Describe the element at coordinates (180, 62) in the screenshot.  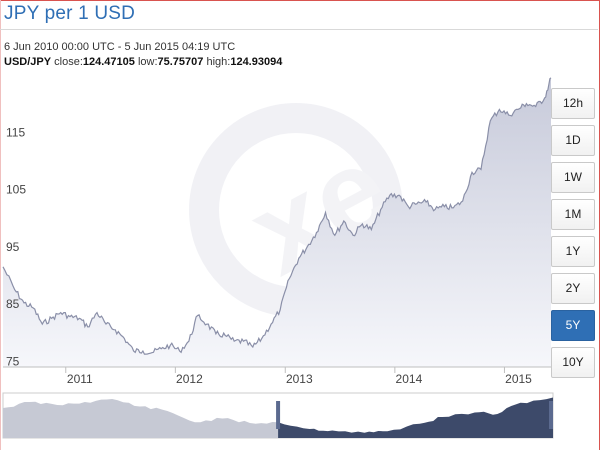
I see `low-value: 75.75707` at that location.